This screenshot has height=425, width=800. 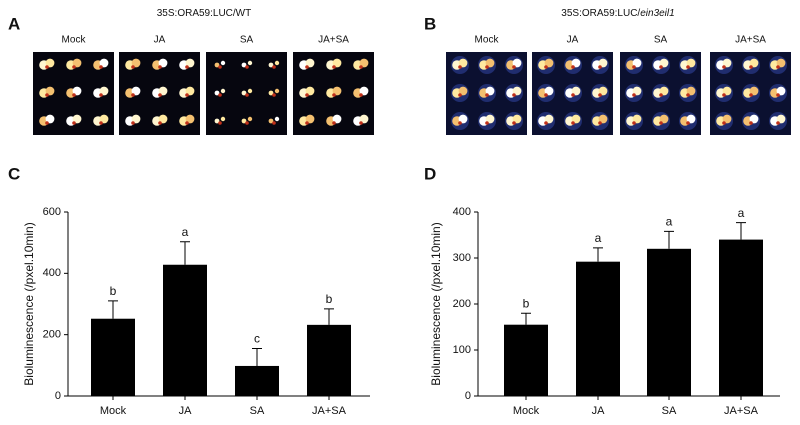 What do you see at coordinates (487, 40) in the screenshot?
I see `condition-label: Mock` at bounding box center [487, 40].